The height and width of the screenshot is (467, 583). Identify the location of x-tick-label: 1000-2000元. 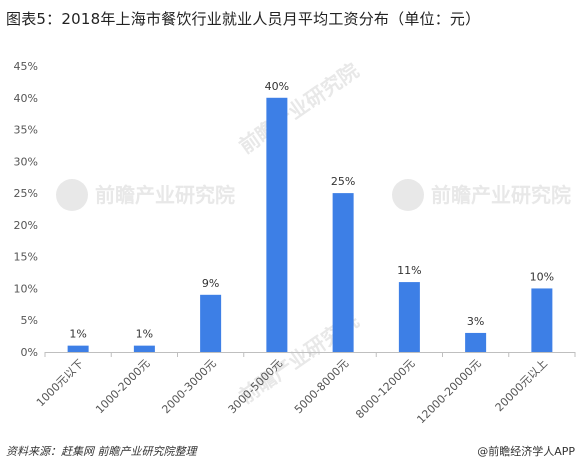
(122, 386).